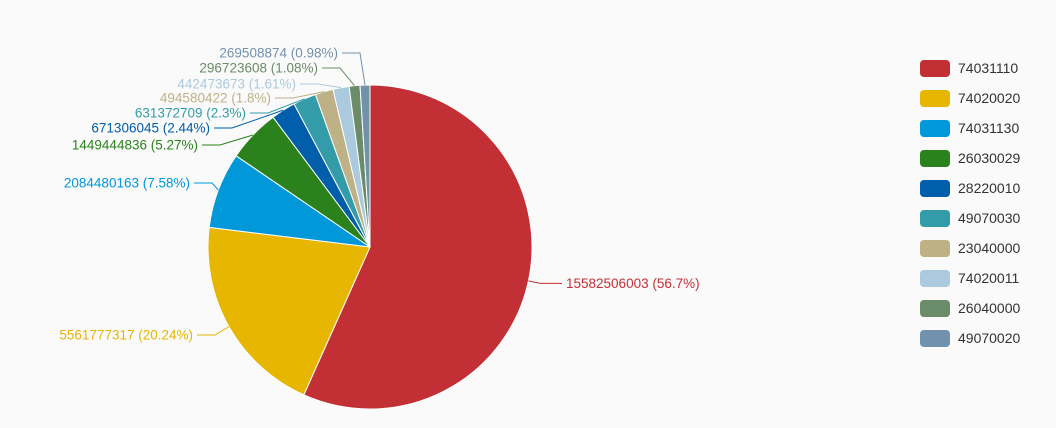 The image size is (1056, 428). I want to click on legend-item-26040000: 26040000, so click(970, 308).